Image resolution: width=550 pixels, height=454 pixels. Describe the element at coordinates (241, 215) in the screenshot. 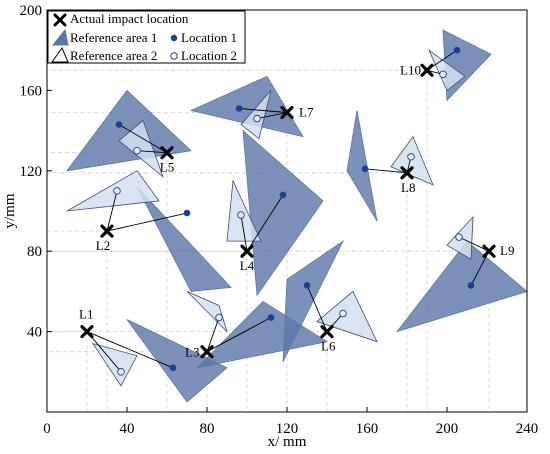

I see `location-2-point-l4` at that location.